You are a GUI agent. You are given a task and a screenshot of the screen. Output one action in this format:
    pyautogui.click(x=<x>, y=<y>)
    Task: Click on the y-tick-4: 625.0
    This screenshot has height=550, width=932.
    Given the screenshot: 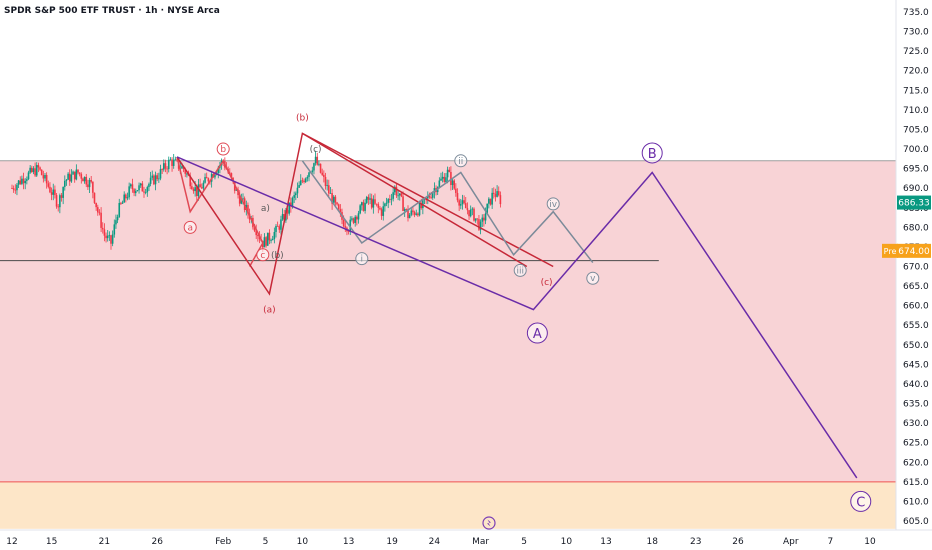 What is the action you would take?
    pyautogui.click(x=916, y=444)
    